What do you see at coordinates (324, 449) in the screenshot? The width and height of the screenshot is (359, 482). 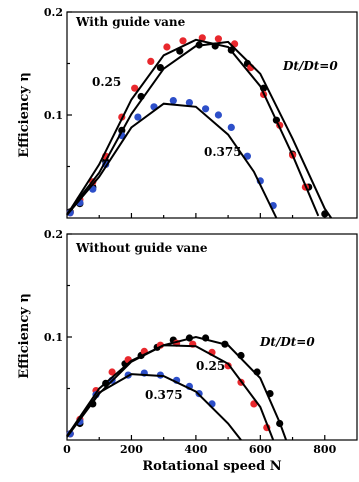 I see `x-tick-label: 800` at bounding box center [324, 449].